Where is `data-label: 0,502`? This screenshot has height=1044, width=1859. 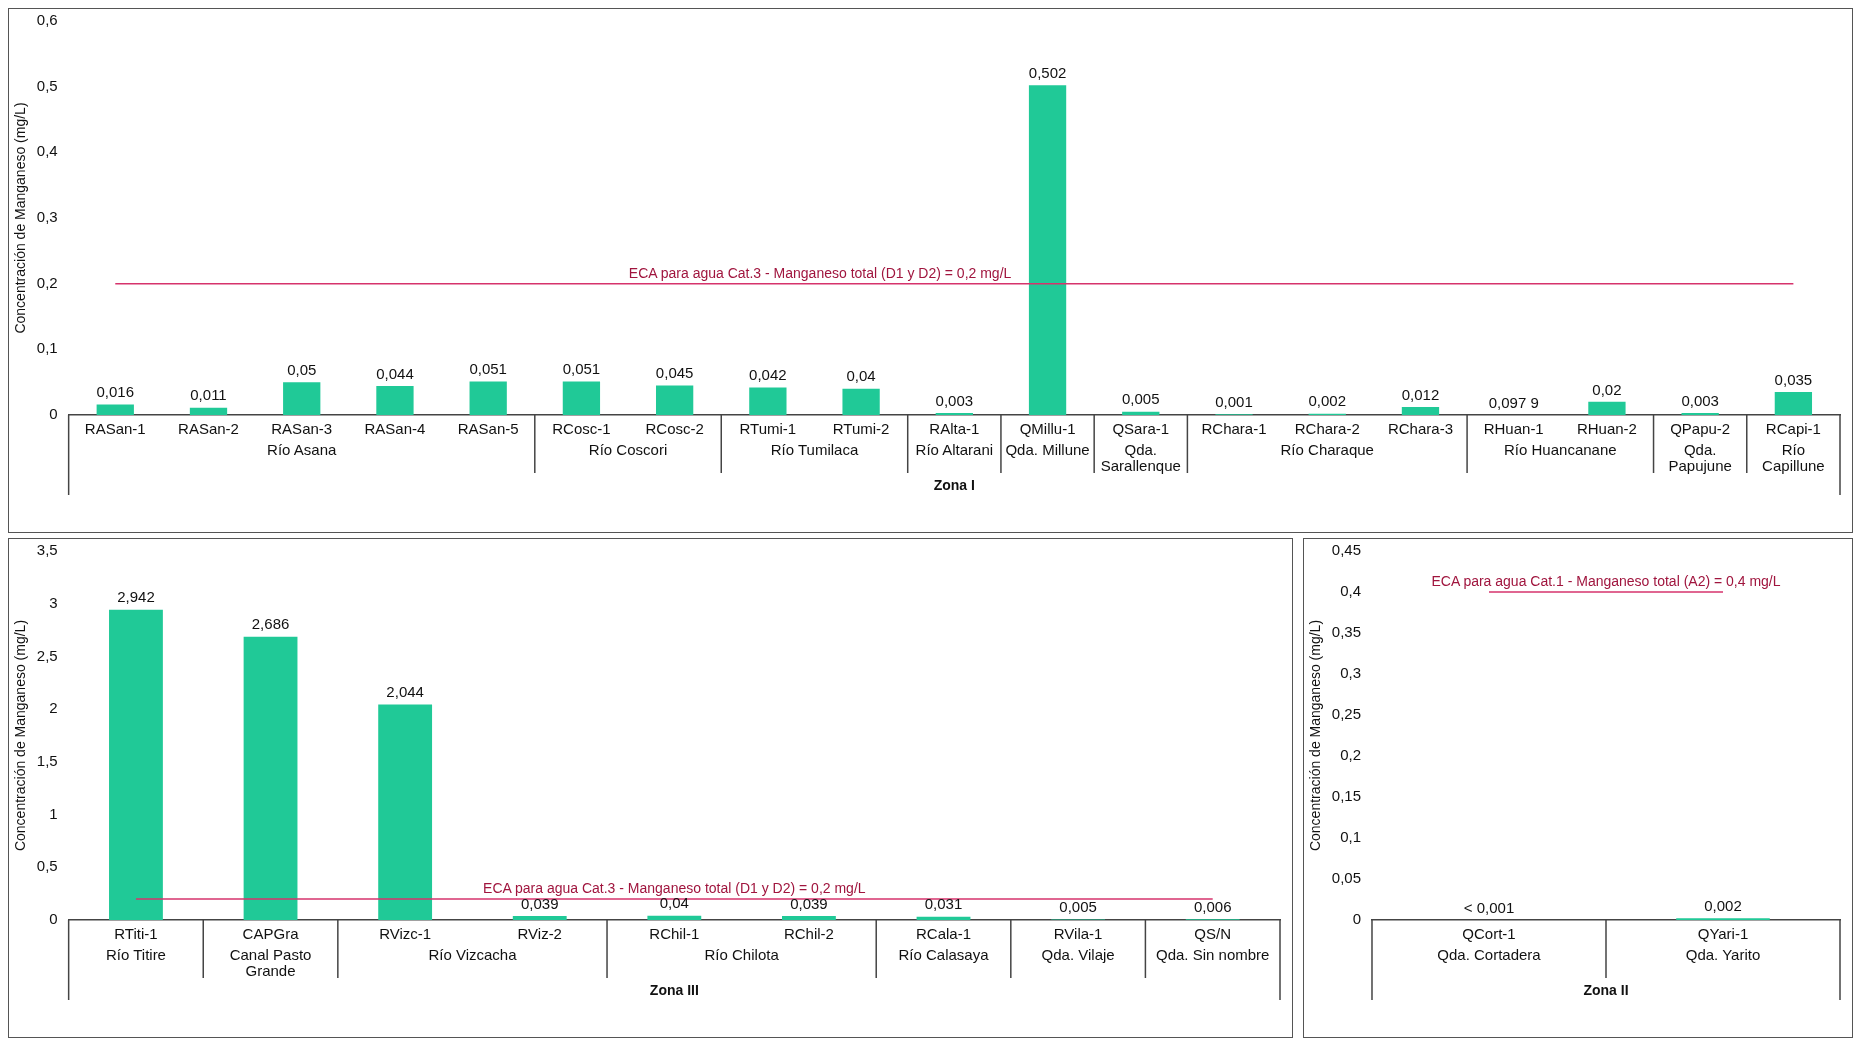
data-label: 0,502 is located at coordinates (1047, 72).